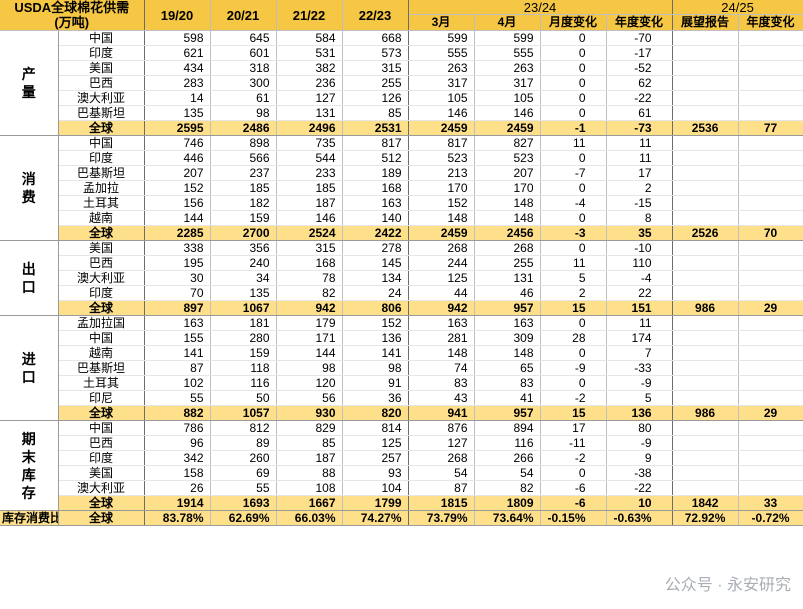 The height and width of the screenshot is (609, 803). I want to click on country-cell: 孟加拉, so click(101, 188).